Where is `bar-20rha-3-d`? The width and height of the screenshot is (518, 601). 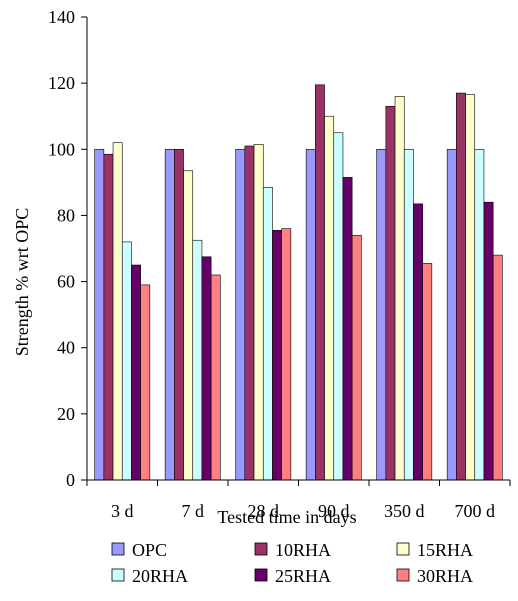
bar-20rha-3-d is located at coordinates (126, 361).